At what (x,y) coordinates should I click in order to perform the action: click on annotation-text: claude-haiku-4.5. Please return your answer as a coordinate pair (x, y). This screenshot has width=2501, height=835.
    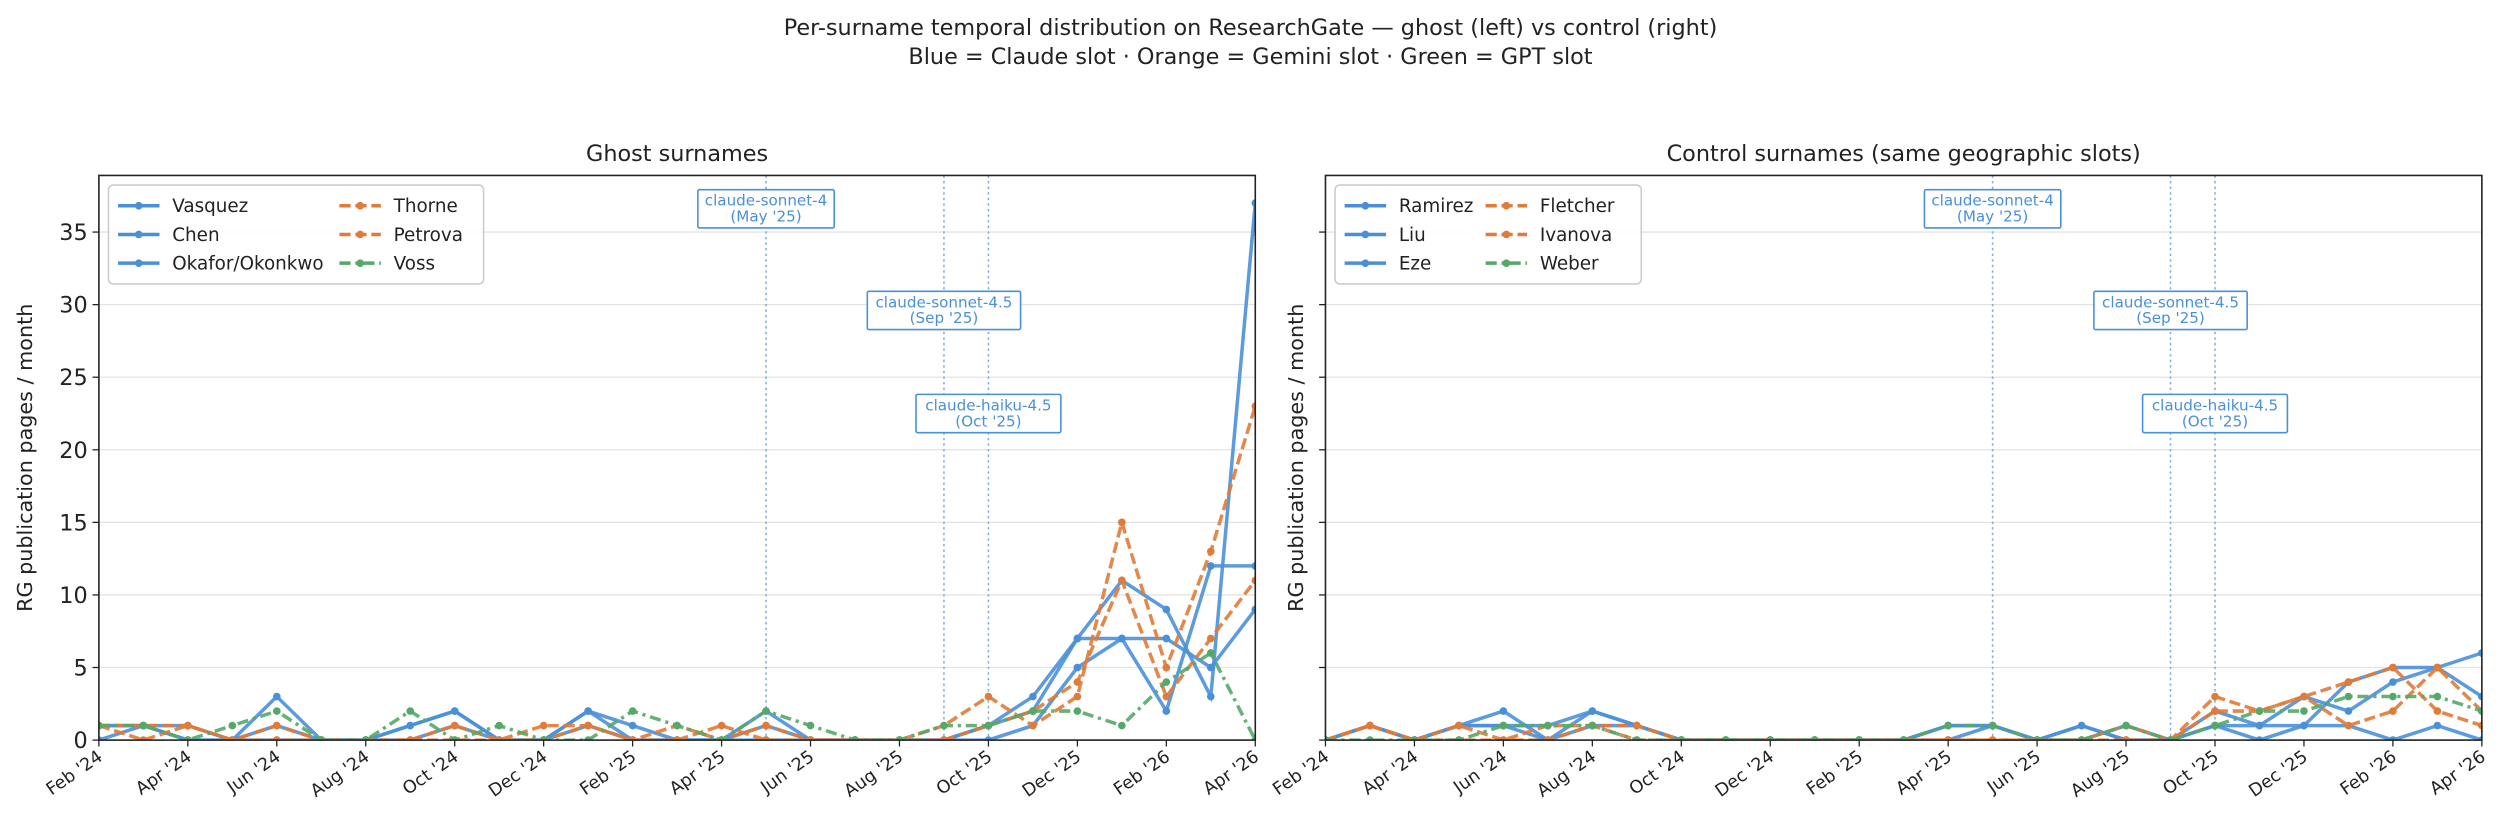
    Looking at the image, I should click on (2215, 405).